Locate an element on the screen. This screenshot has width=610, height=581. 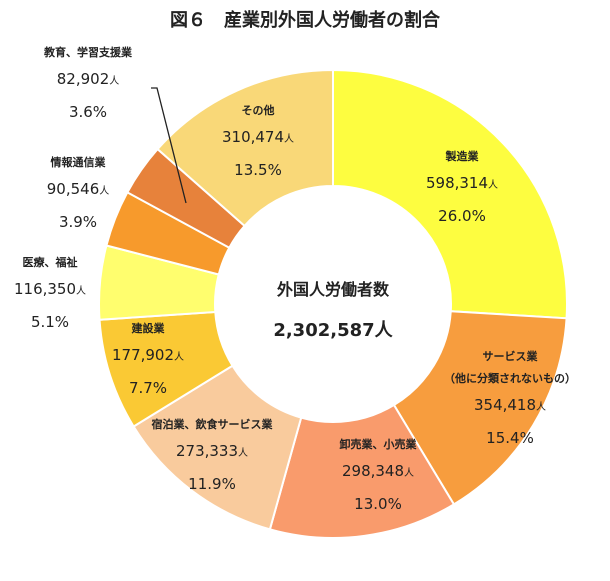
percent-value: 11.9% is located at coordinates (212, 484).